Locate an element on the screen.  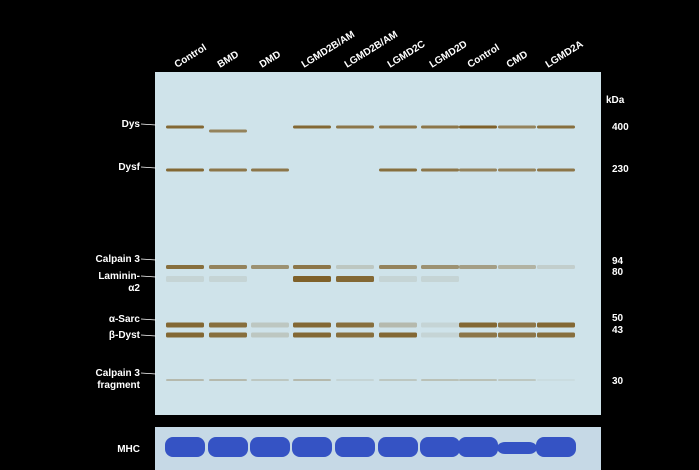
protein-label-line: Dysf is located at coordinates (129, 167).